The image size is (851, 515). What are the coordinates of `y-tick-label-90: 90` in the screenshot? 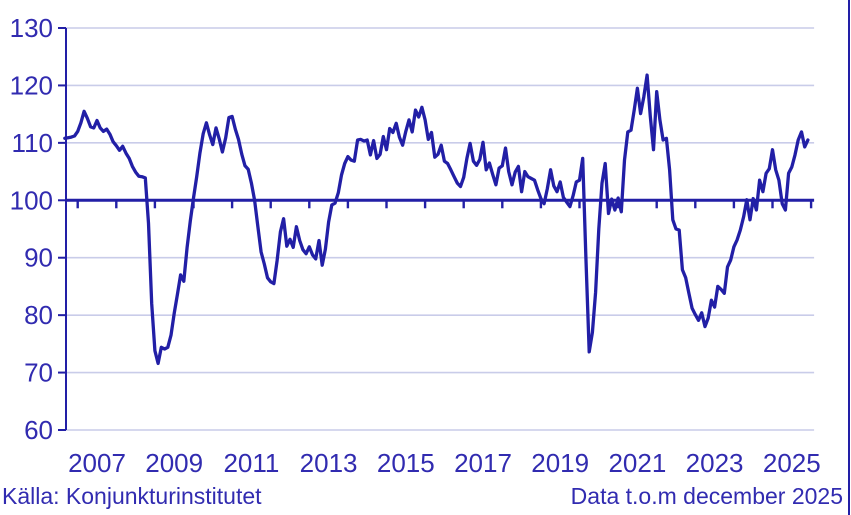 It's located at (38, 258).